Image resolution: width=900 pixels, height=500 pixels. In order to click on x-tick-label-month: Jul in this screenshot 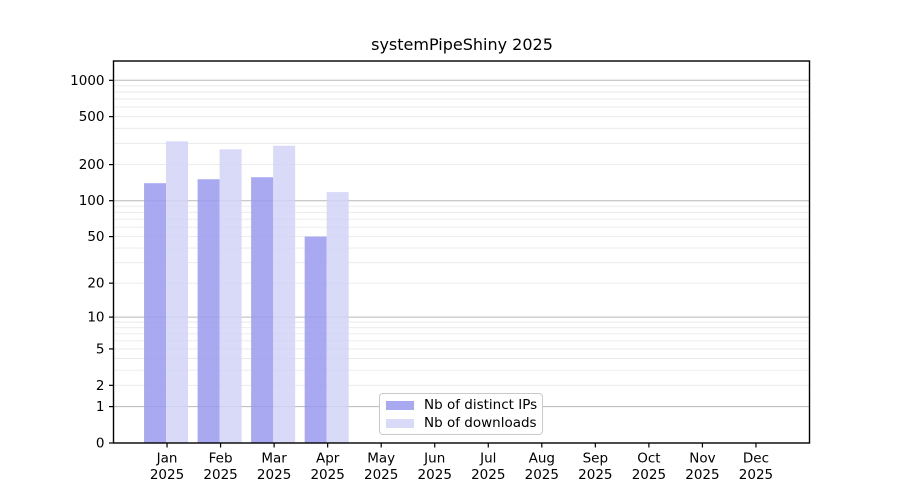, I will do `click(487, 459)`.